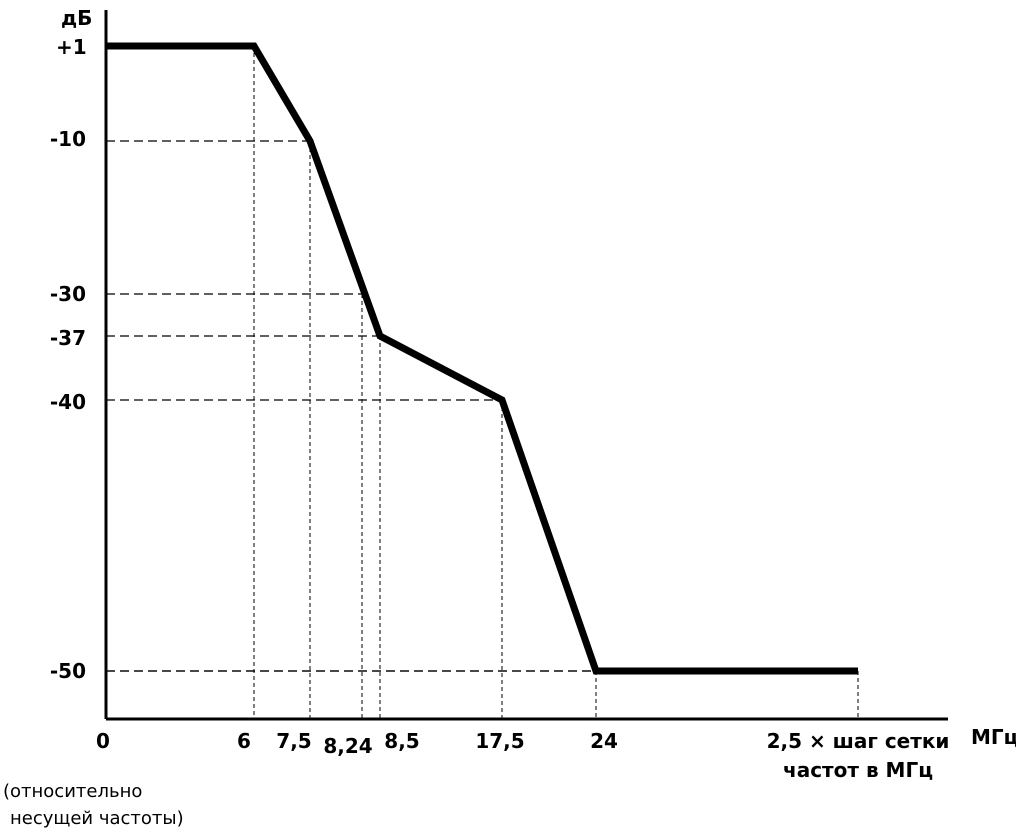 The width and height of the screenshot is (1016, 831). I want to click on y-tick-minus-40: -40, so click(68, 402).